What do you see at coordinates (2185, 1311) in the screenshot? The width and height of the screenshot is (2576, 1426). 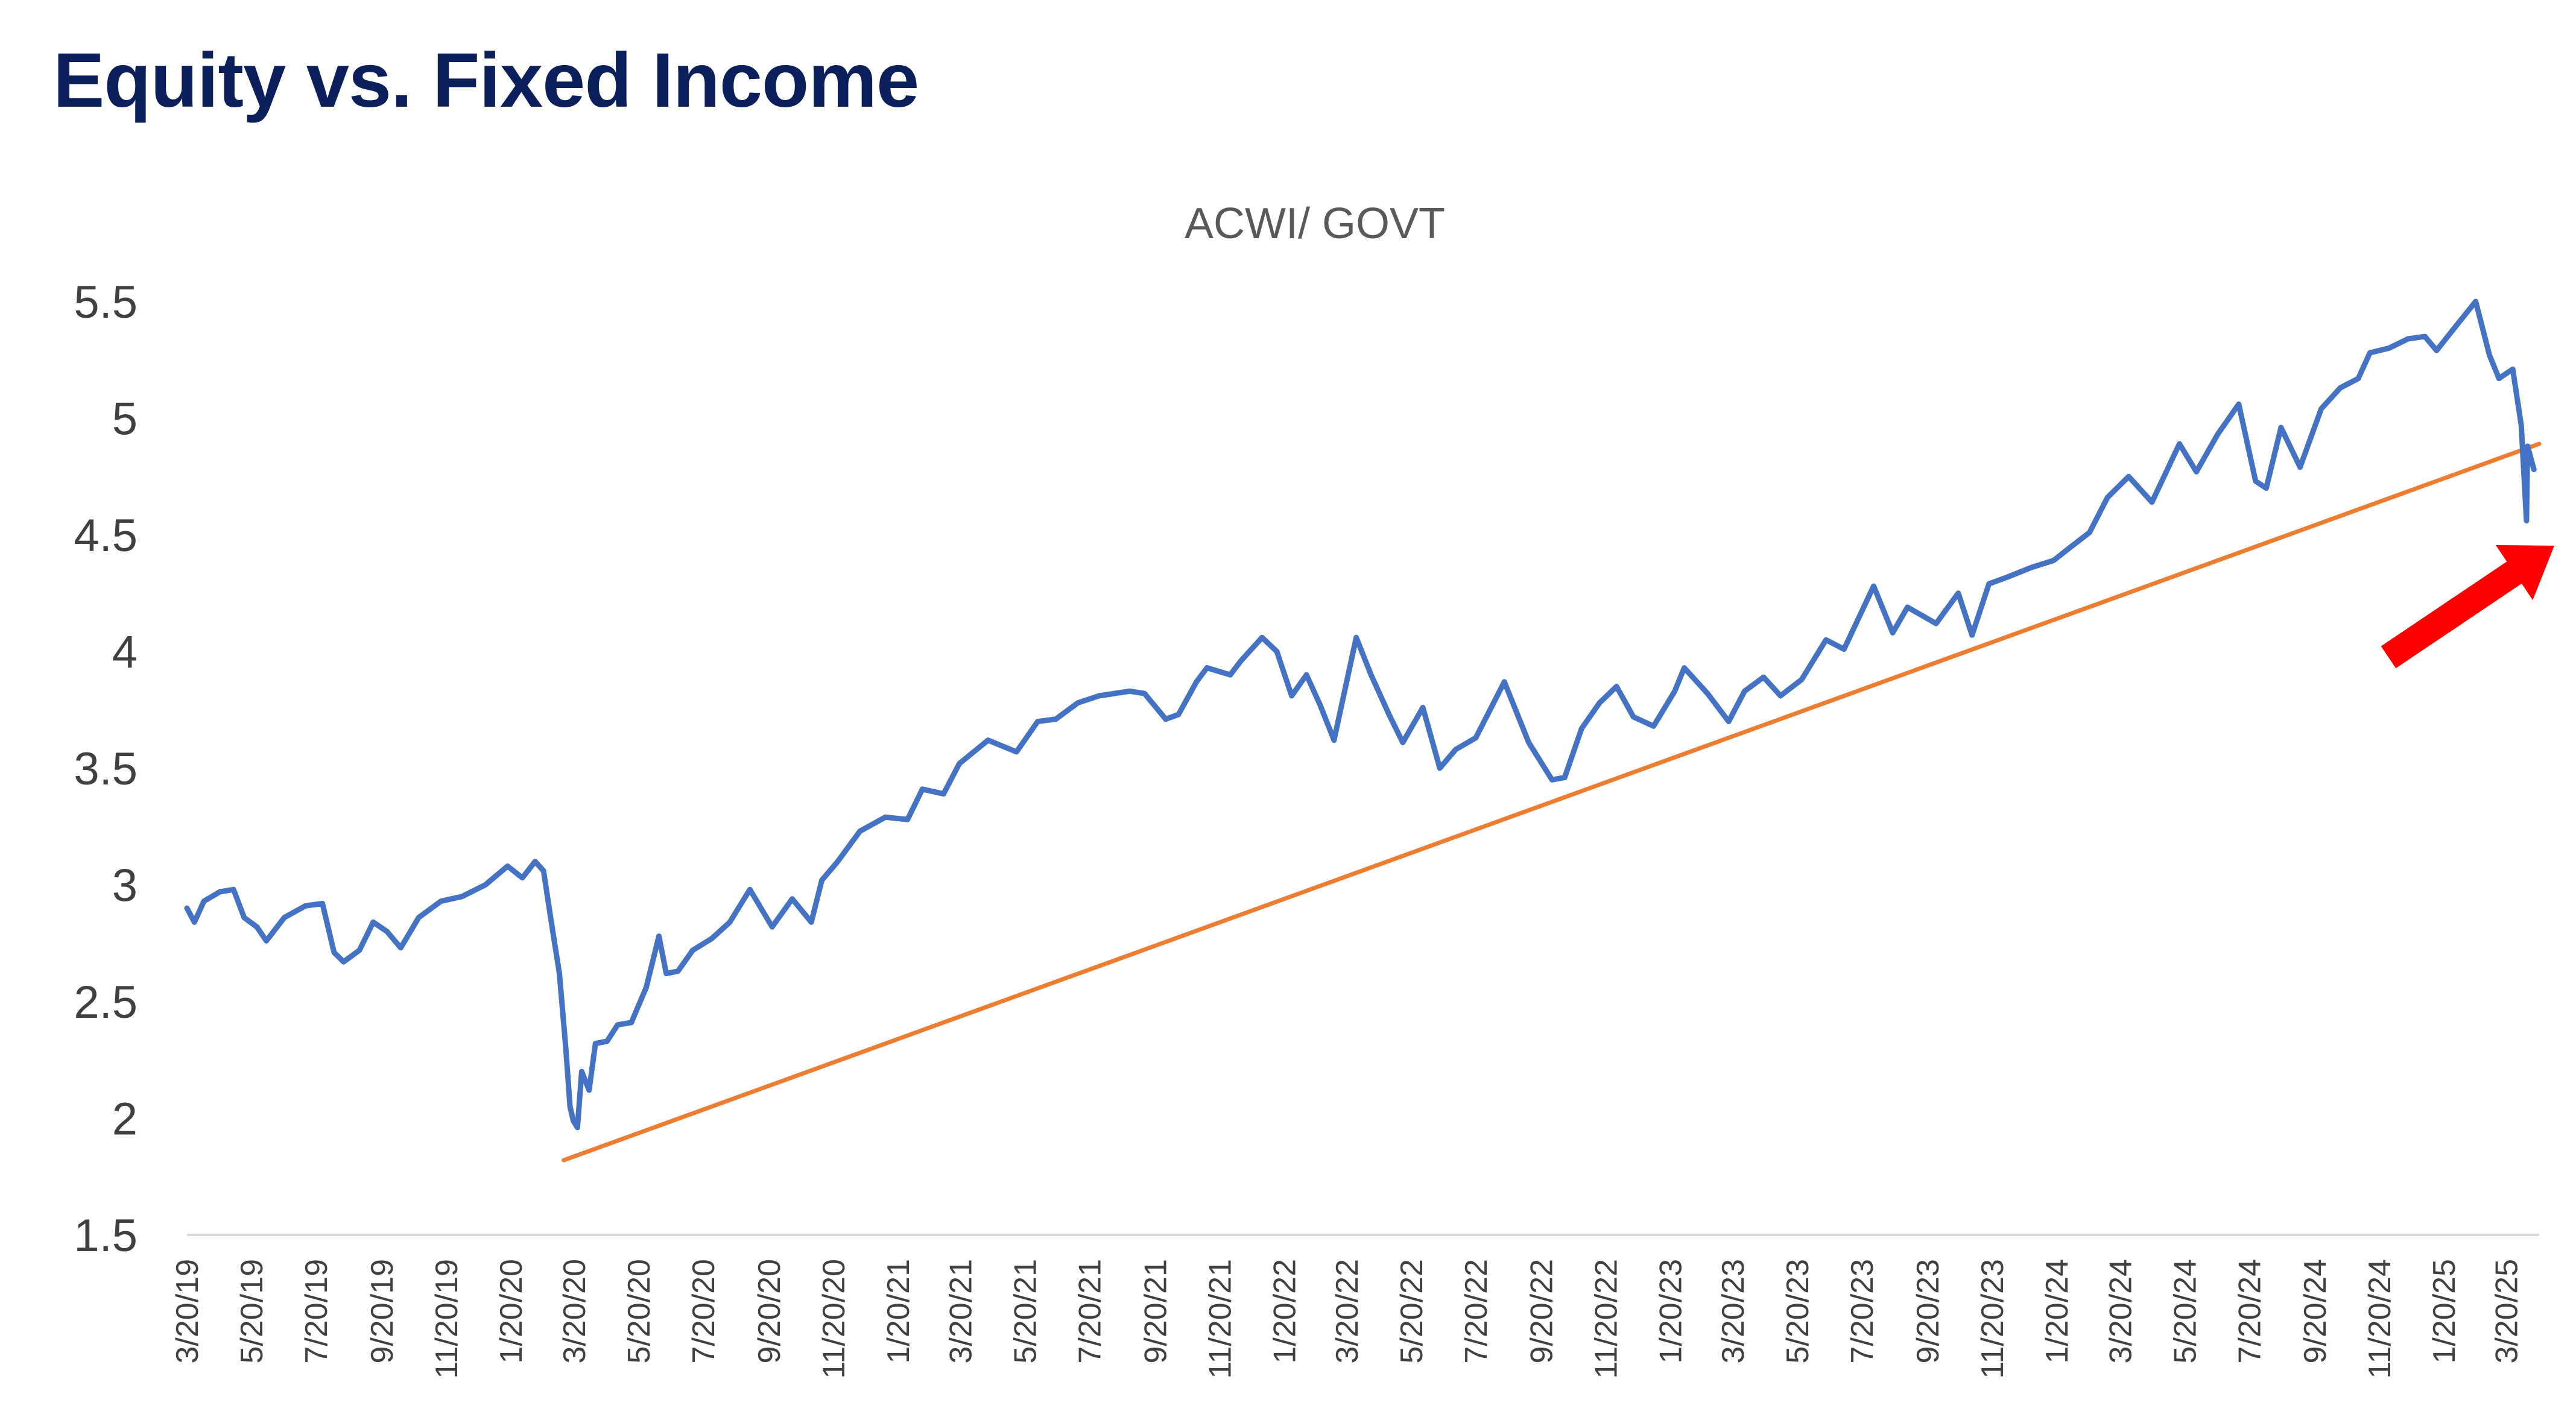 I see `x-tick-label: 5/20/24` at bounding box center [2185, 1311].